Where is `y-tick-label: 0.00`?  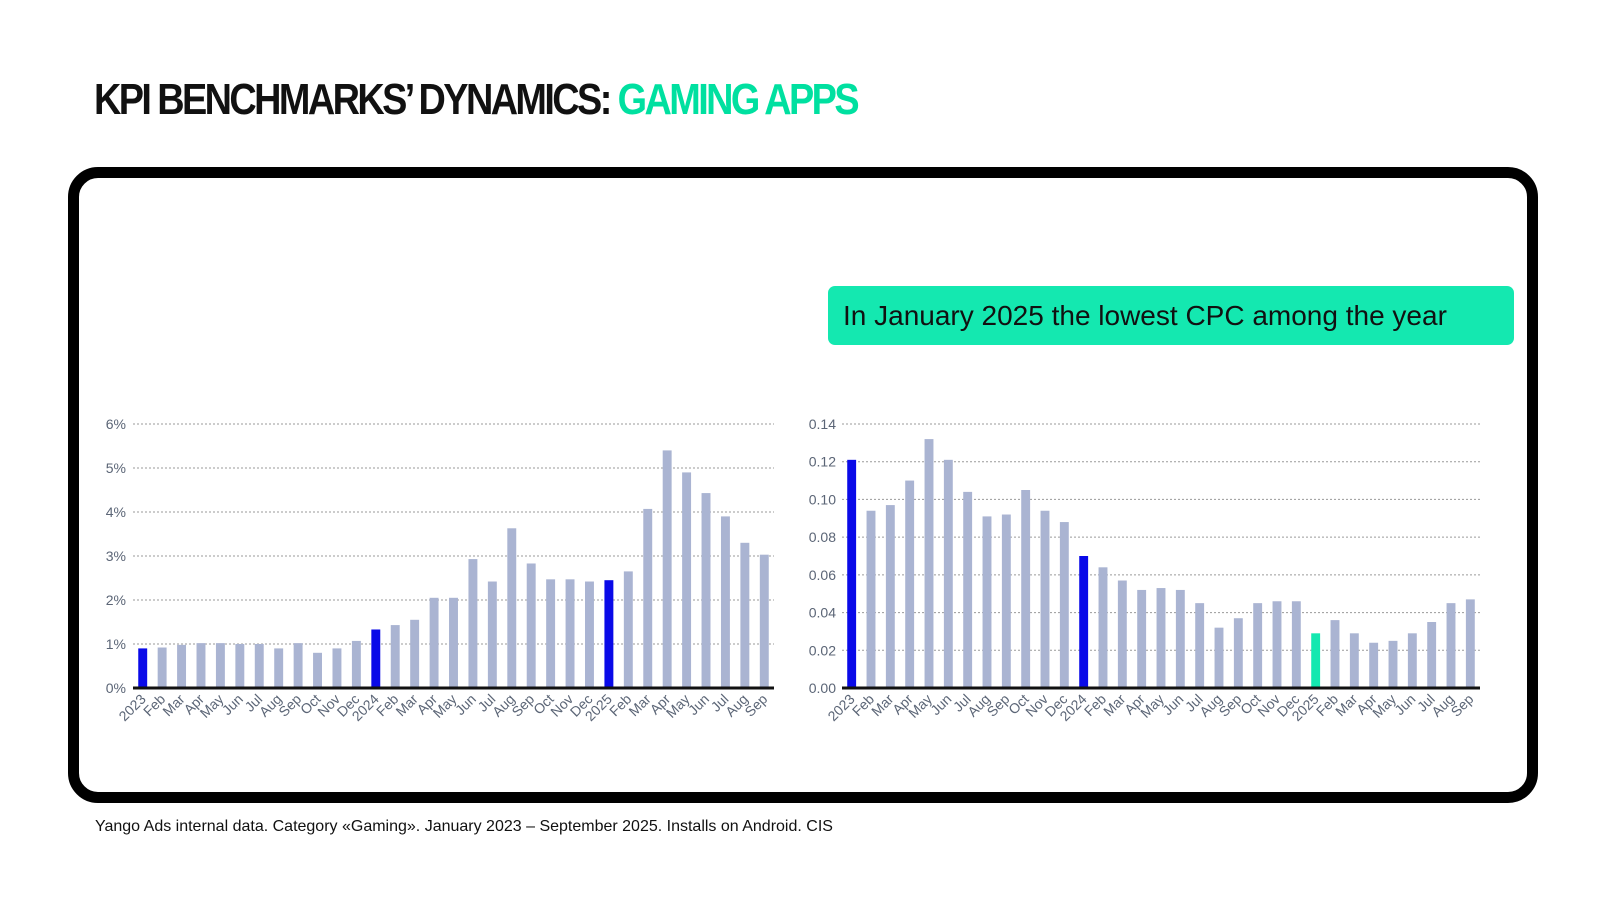 y-tick-label: 0.00 is located at coordinates (822, 688).